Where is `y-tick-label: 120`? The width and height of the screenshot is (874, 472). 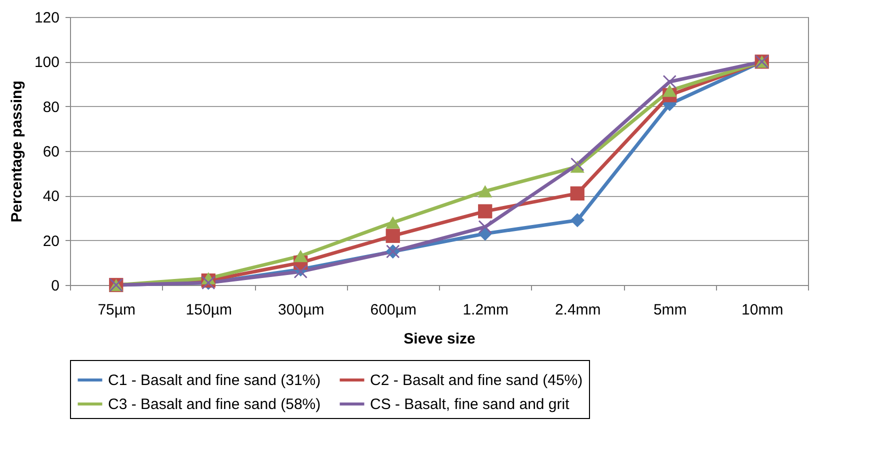 y-tick-label: 120 is located at coordinates (47, 18).